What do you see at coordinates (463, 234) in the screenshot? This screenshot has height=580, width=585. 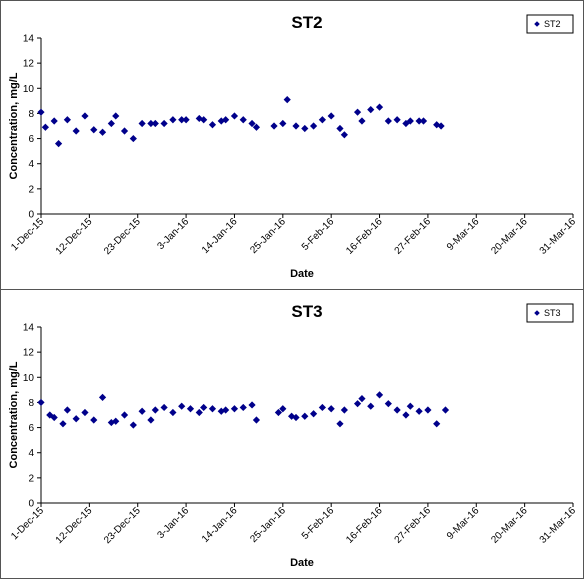 I see `x-tick-label: 9-Mar-16` at bounding box center [463, 234].